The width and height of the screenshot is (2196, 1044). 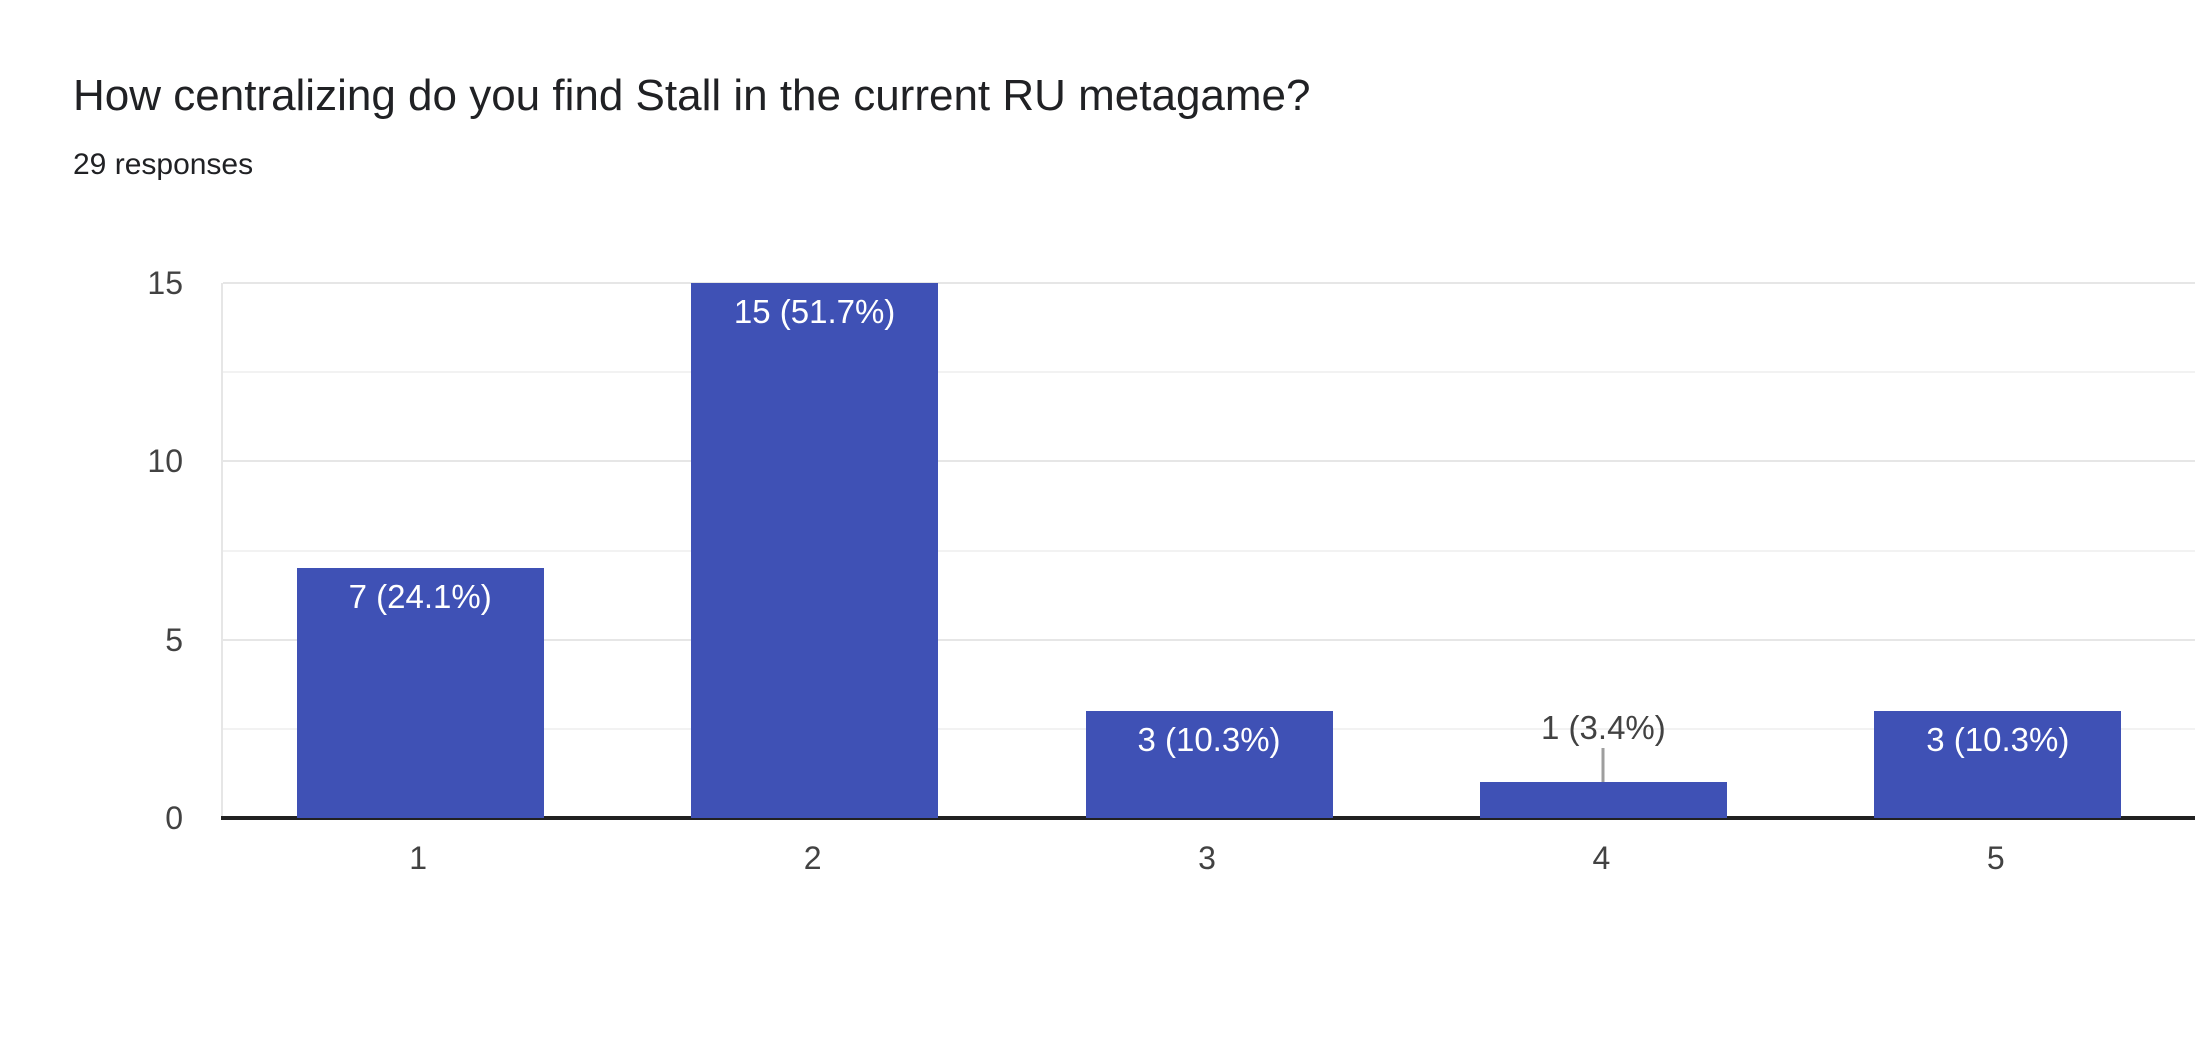 What do you see at coordinates (812, 858) in the screenshot?
I see `x-tick-label: 2` at bounding box center [812, 858].